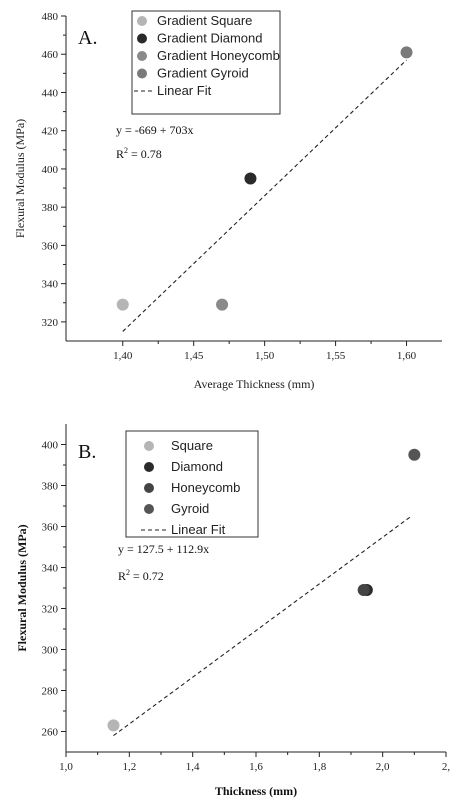 The height and width of the screenshot is (803, 475). I want to click on x-axis-label: Thickness (mm), so click(256, 791).